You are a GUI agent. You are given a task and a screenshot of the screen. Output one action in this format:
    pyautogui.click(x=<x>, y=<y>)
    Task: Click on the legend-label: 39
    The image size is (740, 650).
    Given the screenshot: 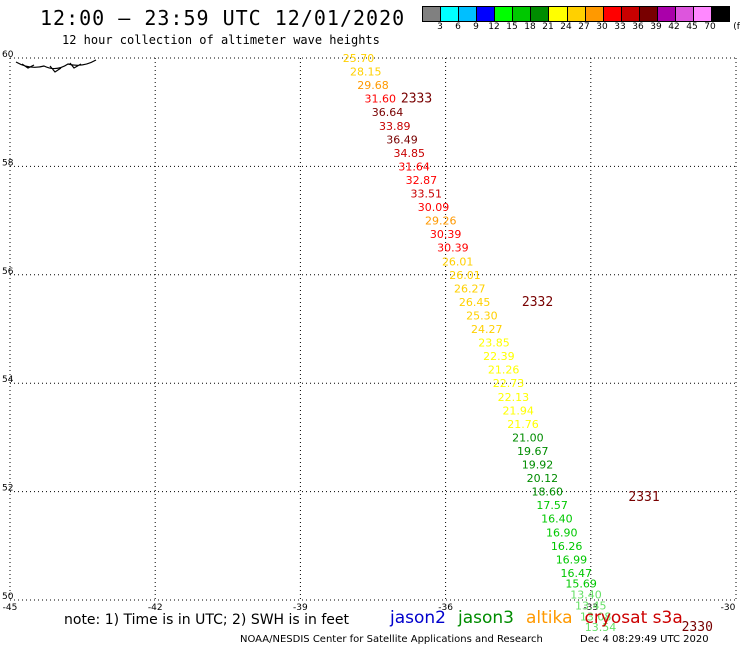 What is the action you would take?
    pyautogui.click(x=656, y=27)
    